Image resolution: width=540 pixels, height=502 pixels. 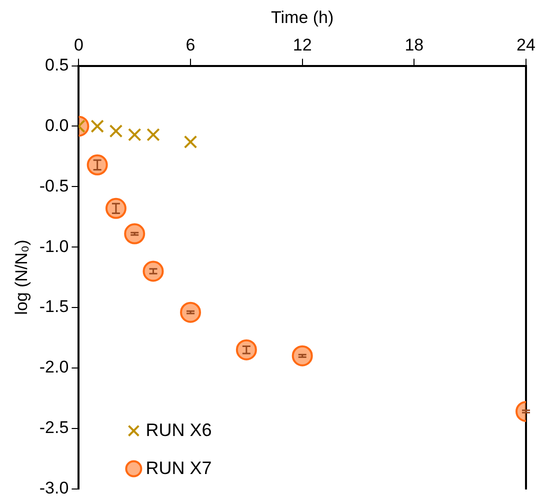 What do you see at coordinates (54, 246) in the screenshot?
I see `y-tick-label: -1.0` at bounding box center [54, 246].